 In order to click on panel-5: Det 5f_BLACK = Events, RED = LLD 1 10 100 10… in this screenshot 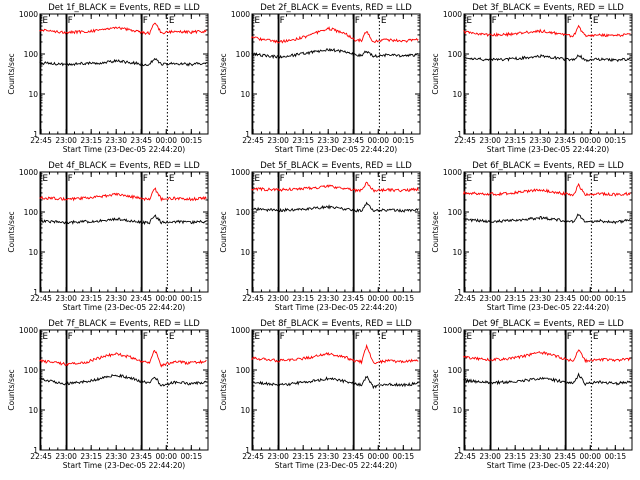, I will do `click(320, 236)`.